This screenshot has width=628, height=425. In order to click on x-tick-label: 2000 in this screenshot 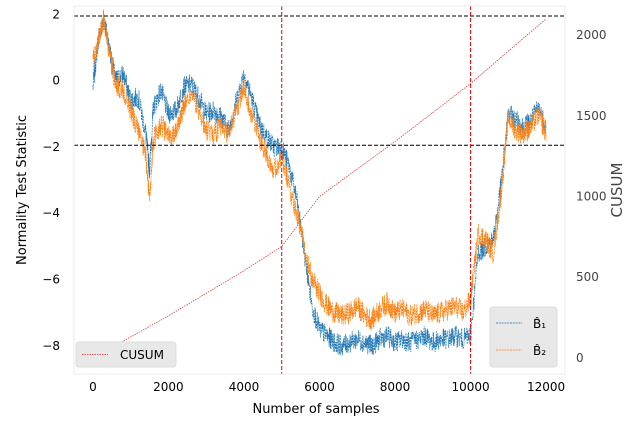, I will do `click(168, 387)`.